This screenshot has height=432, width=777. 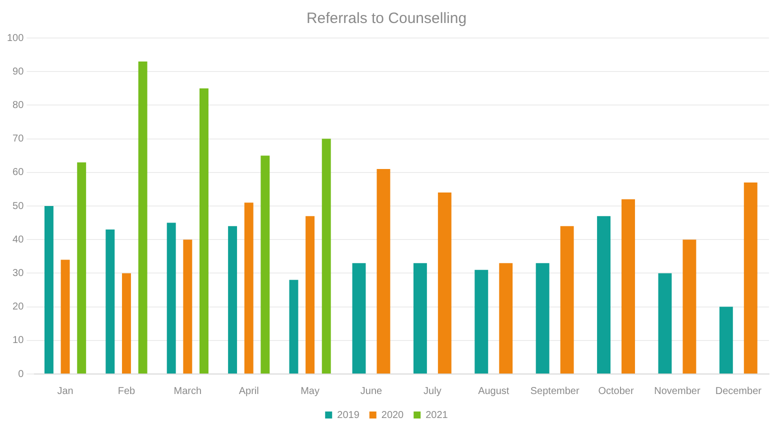 I want to click on y-tick-label: 90, so click(x=18, y=72).